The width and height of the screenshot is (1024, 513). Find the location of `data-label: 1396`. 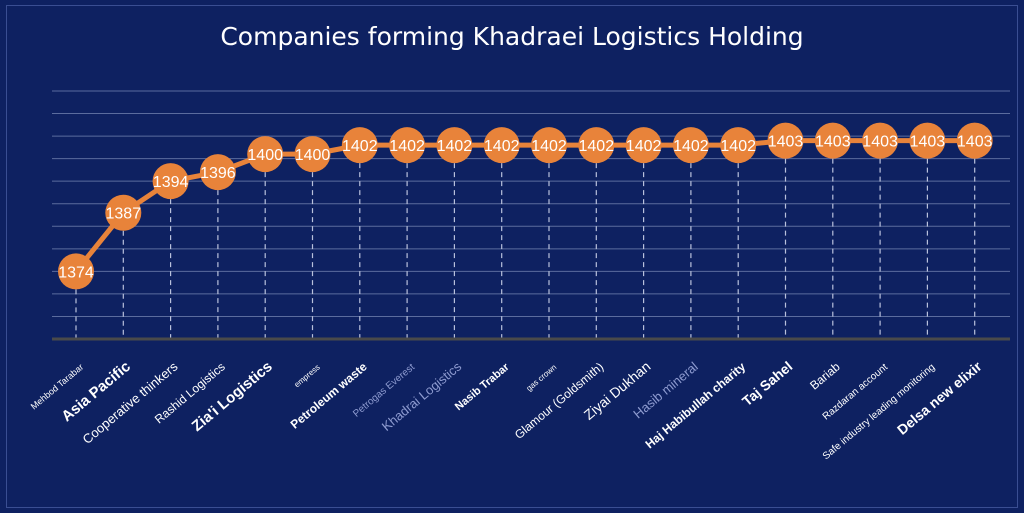

data-label: 1396 is located at coordinates (218, 173).